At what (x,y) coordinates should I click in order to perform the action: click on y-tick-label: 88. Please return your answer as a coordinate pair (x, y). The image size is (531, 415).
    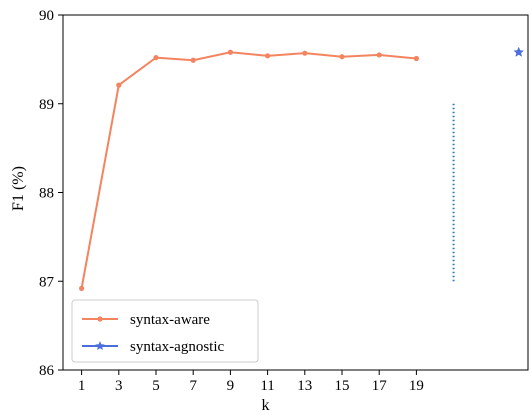
    Looking at the image, I should click on (46, 194).